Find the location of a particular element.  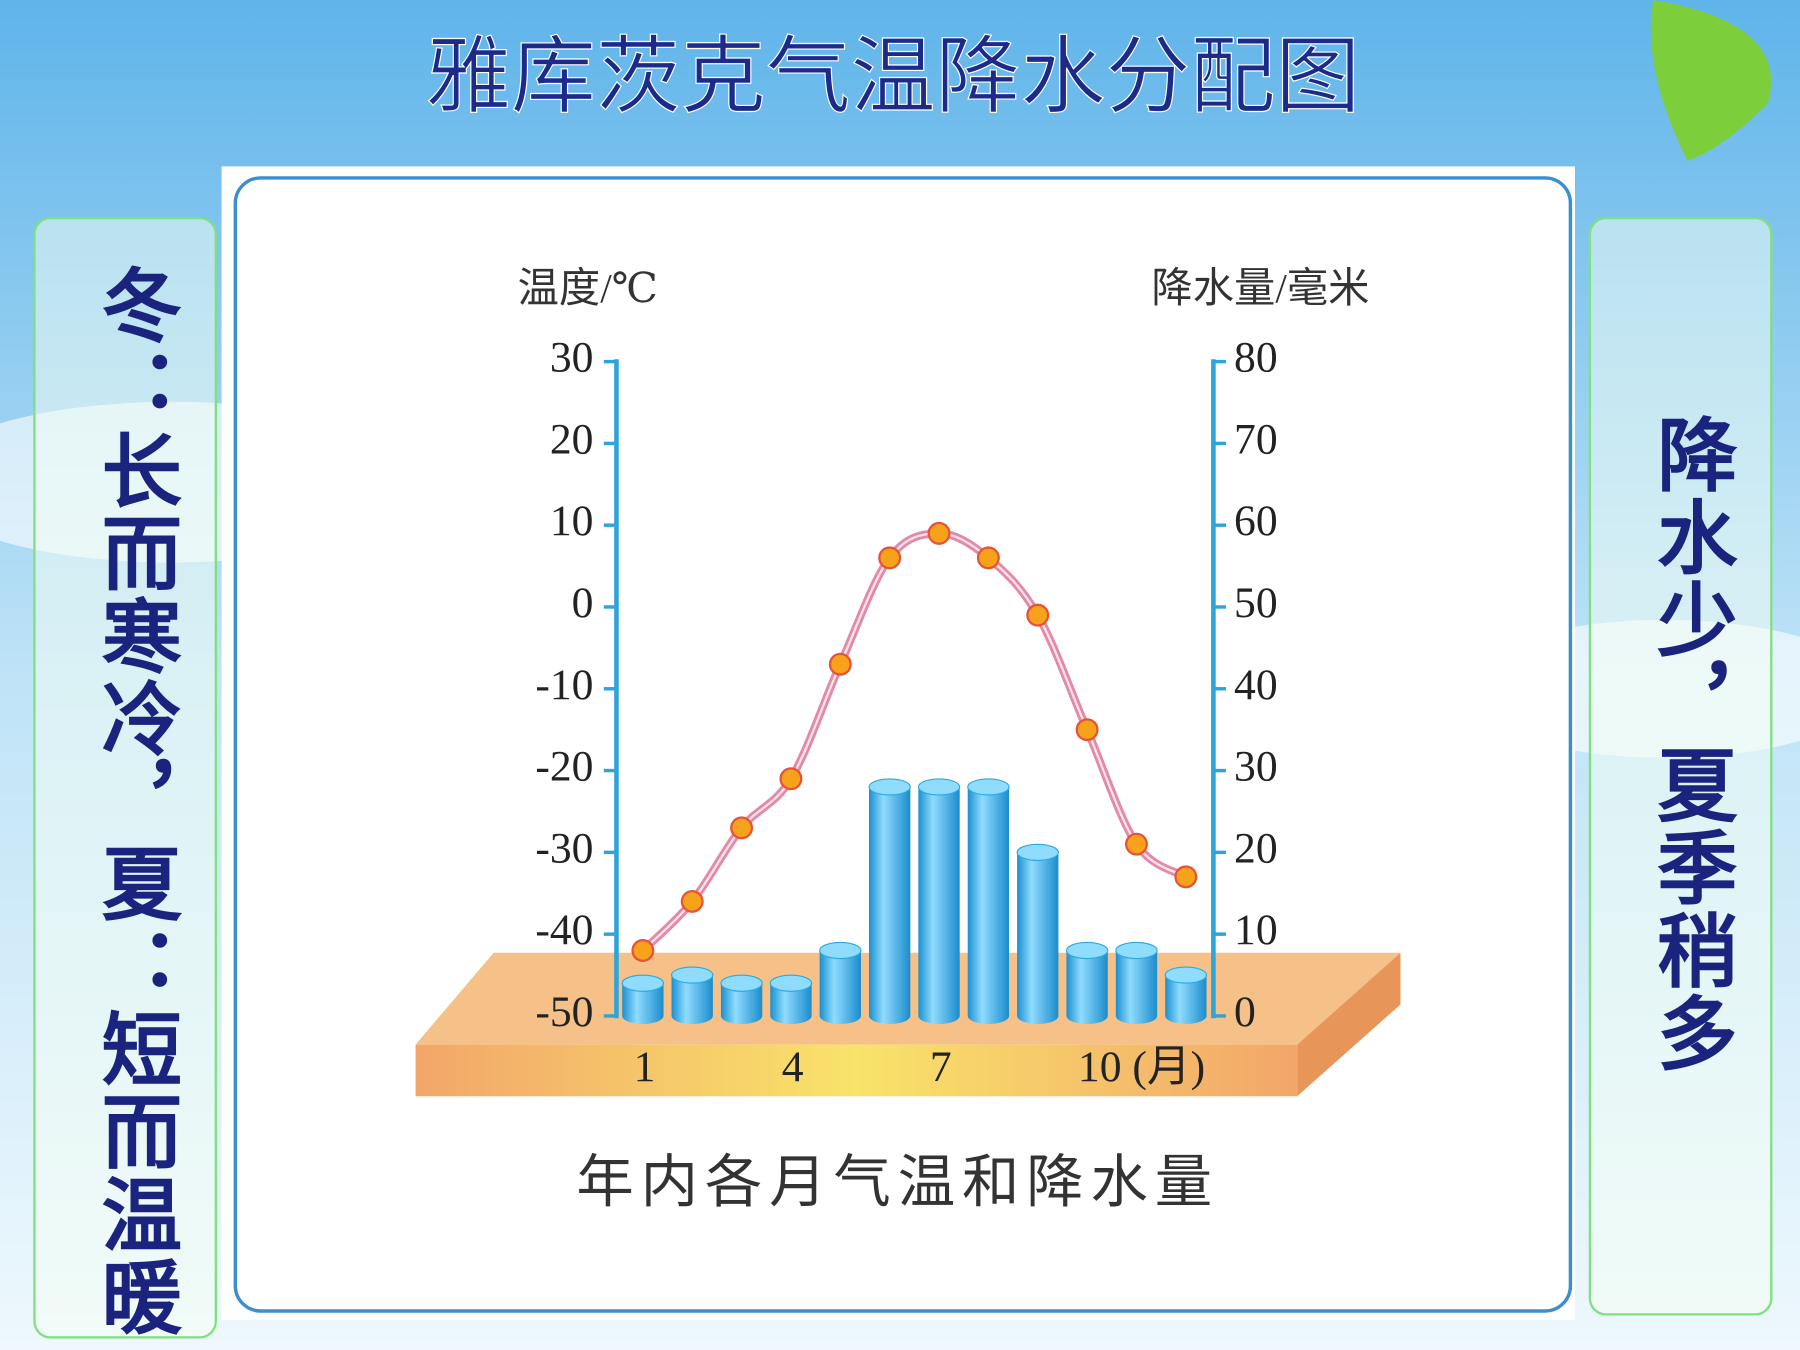

y2-tick-label: 10 is located at coordinates (1256, 930).